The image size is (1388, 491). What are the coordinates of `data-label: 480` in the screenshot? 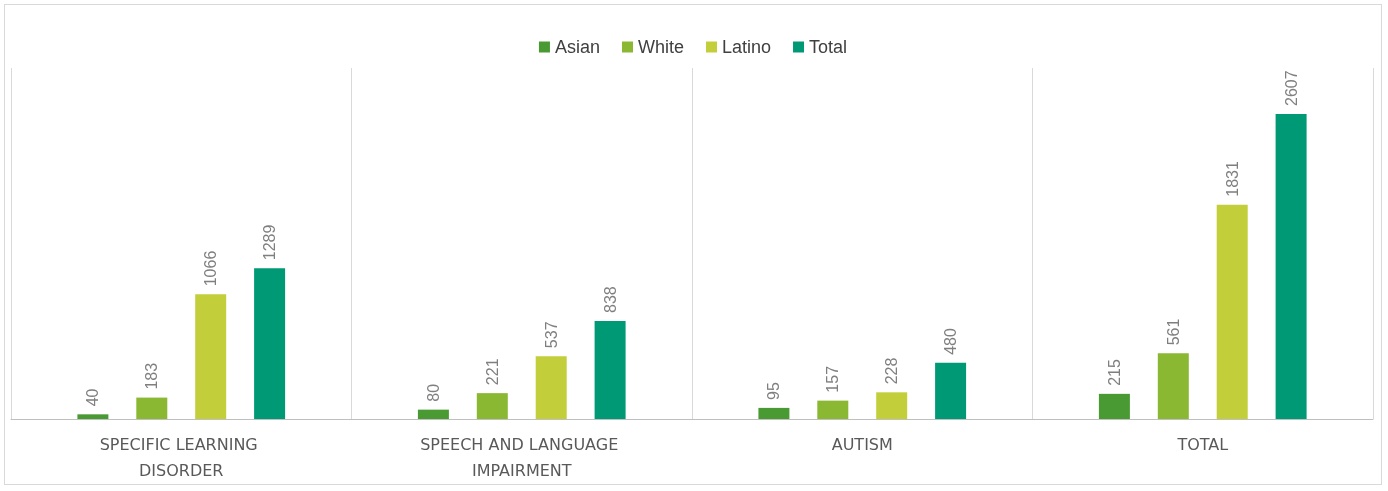 It's located at (951, 341).